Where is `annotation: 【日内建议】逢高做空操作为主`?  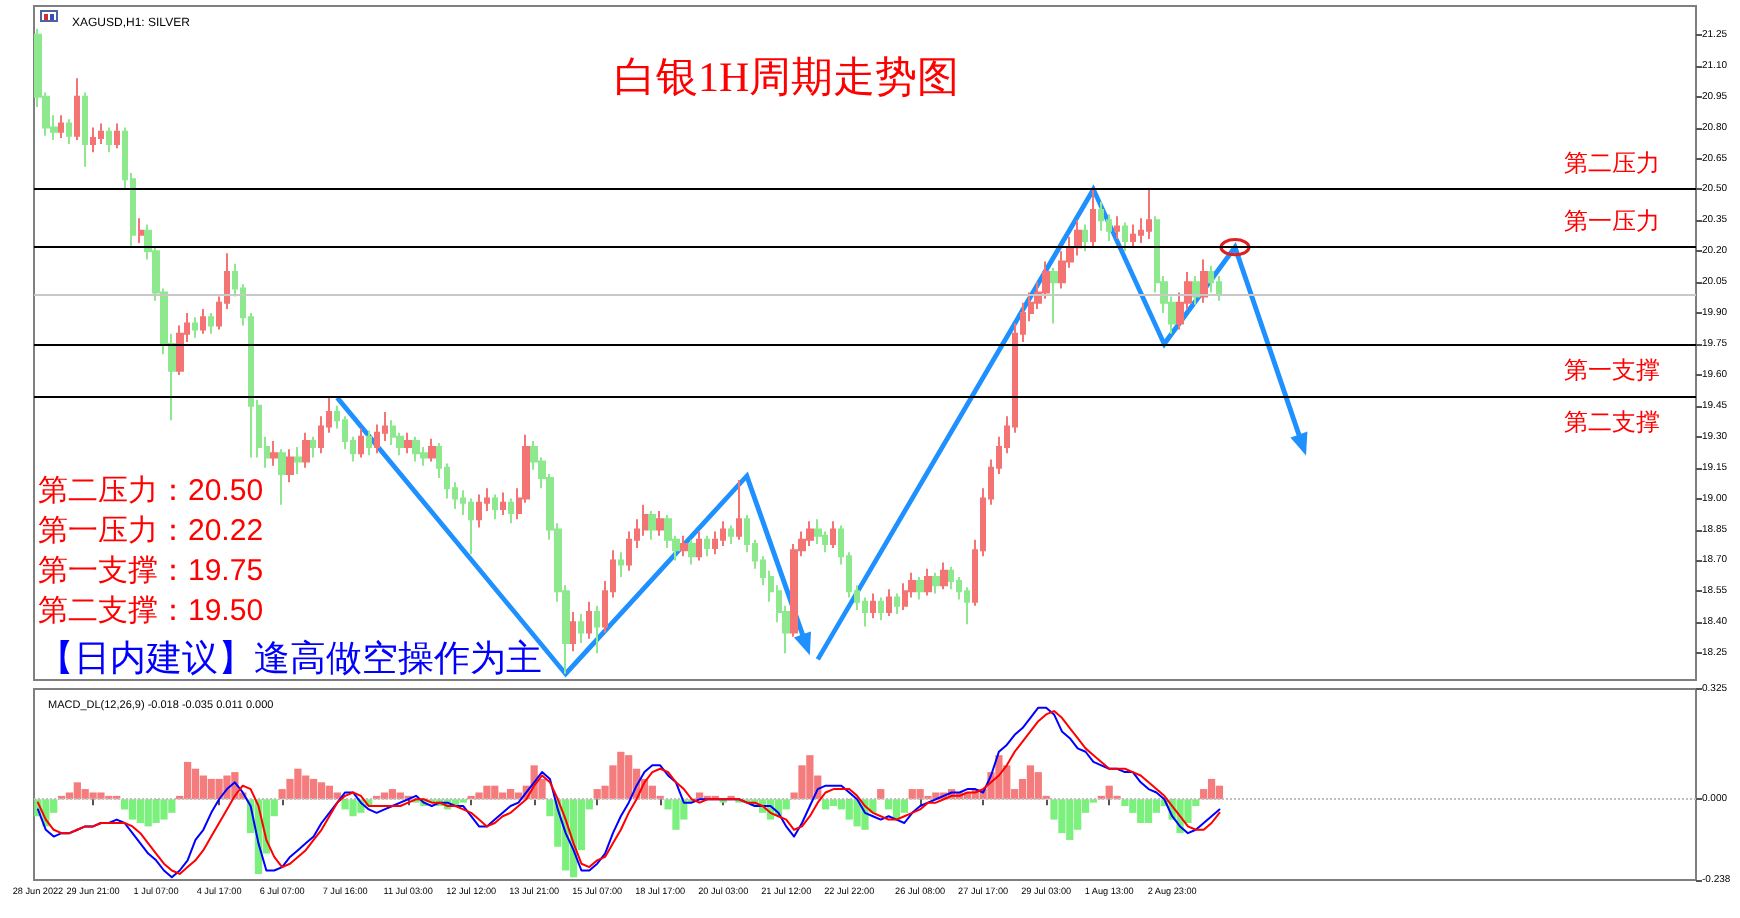
annotation: 【日内建议】逢高做空操作为主 is located at coordinates (290, 658).